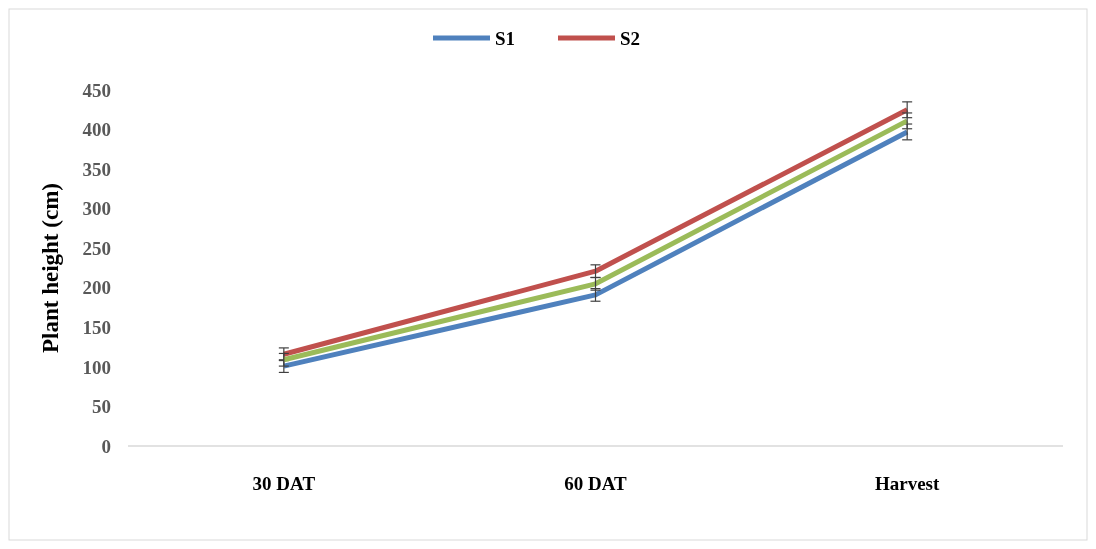 Image resolution: width=1096 pixels, height=549 pixels. I want to click on y-tick-label: 250, so click(96, 248).